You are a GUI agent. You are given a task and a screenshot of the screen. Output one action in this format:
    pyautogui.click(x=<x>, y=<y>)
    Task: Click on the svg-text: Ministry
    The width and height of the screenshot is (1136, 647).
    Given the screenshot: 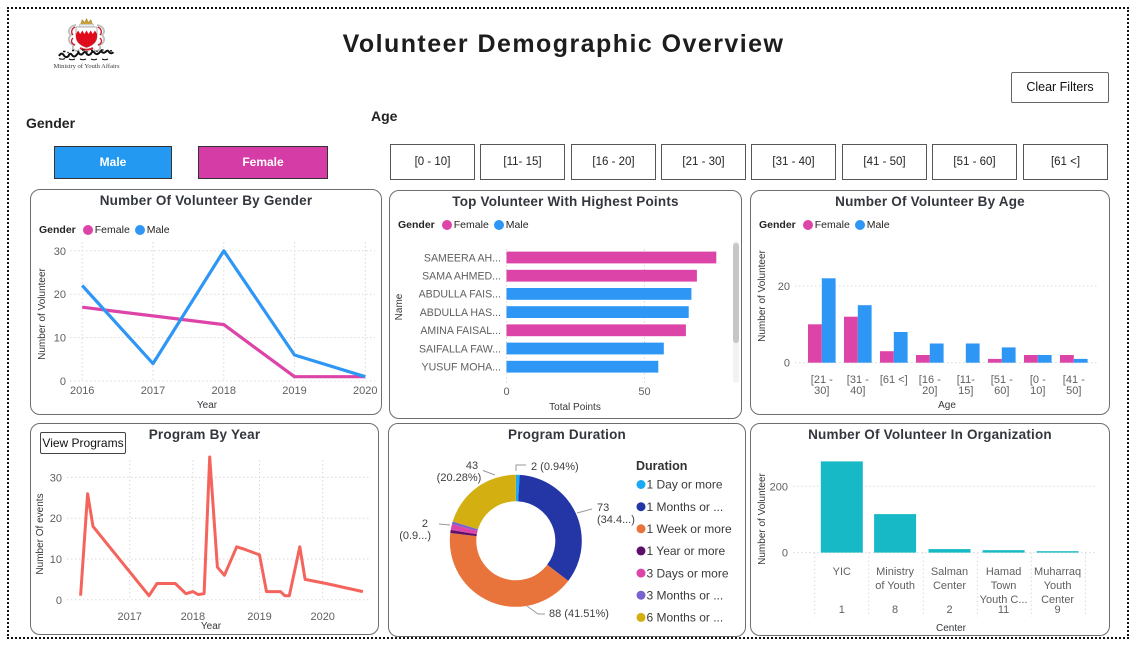 What is the action you would take?
    pyautogui.click(x=895, y=572)
    